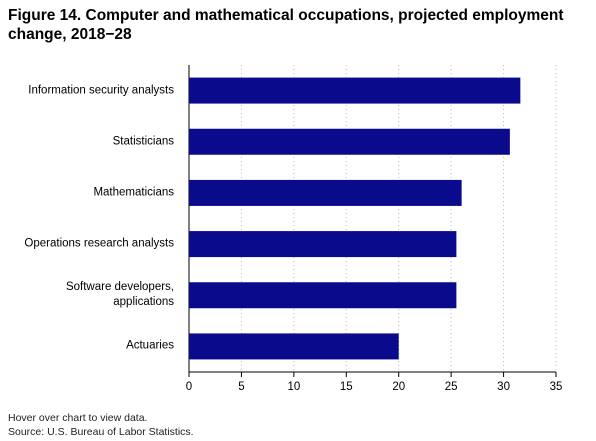 The width and height of the screenshot is (596, 441). Describe the element at coordinates (133, 192) in the screenshot. I see `y-tick-label: Mathematicians` at that location.